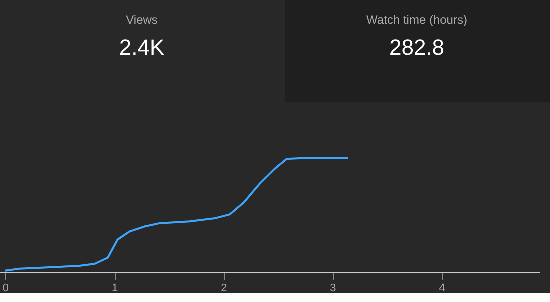 Image resolution: width=550 pixels, height=302 pixels. Describe the element at coordinates (333, 288) in the screenshot. I see `x-tick-label: 3` at that location.